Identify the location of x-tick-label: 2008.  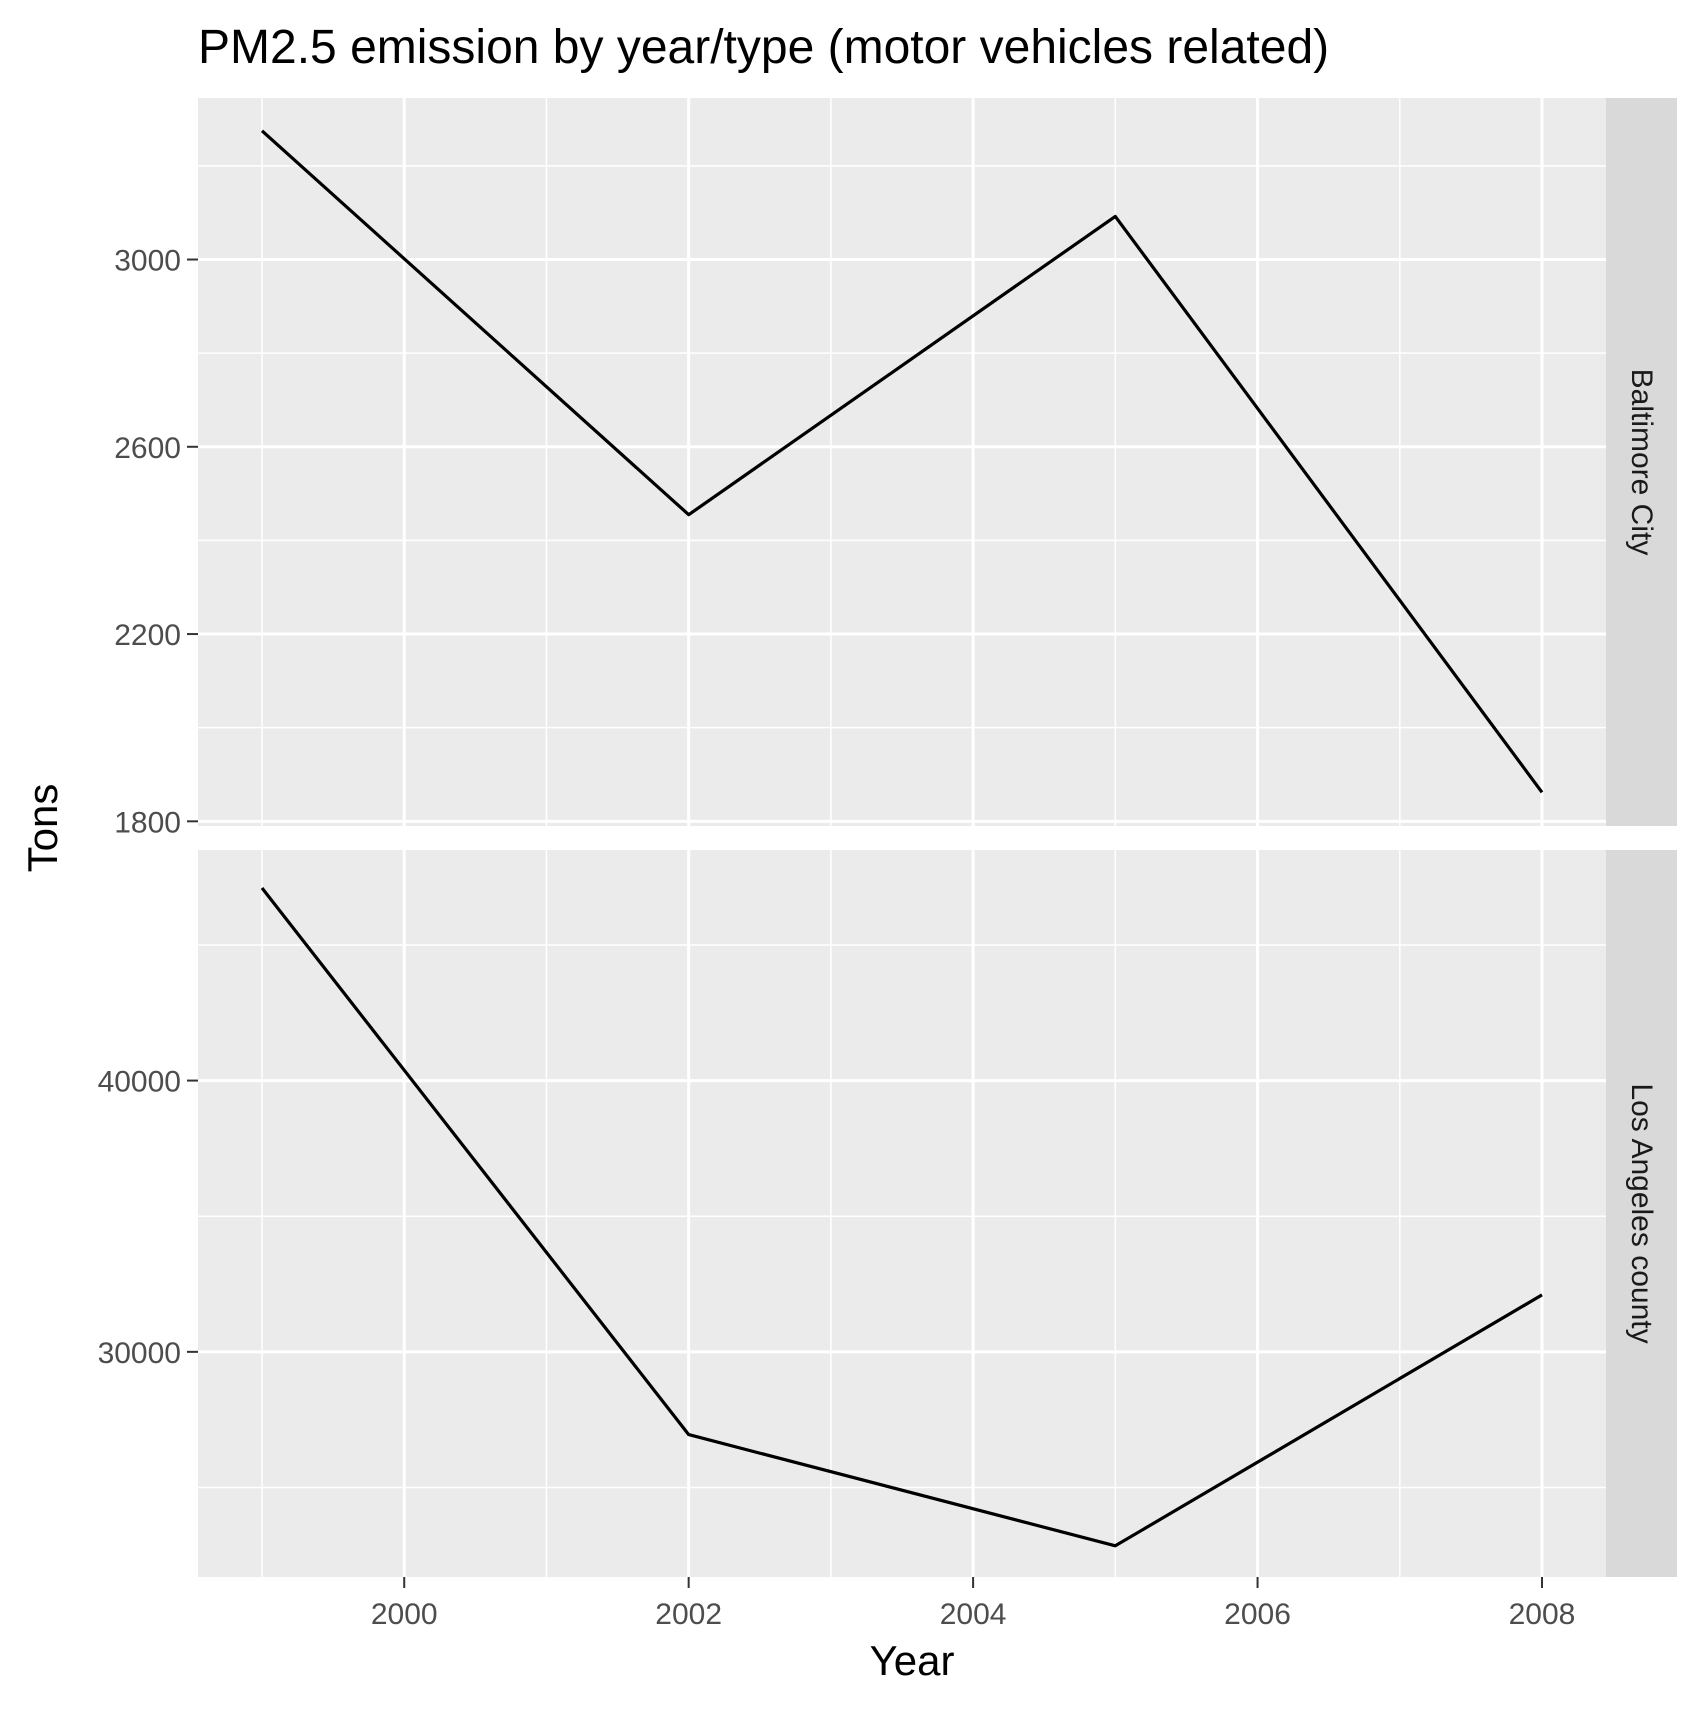
(1542, 1614).